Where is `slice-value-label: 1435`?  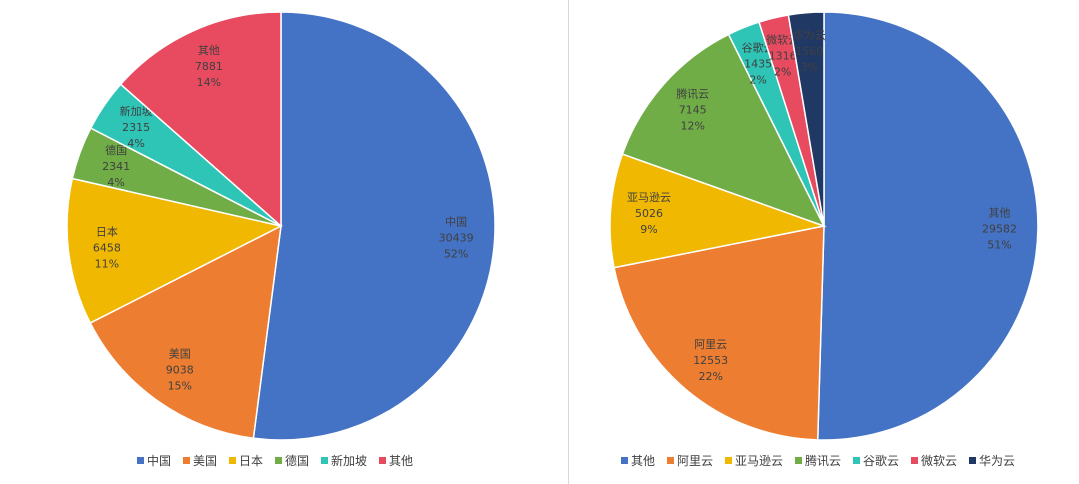 slice-value-label: 1435 is located at coordinates (758, 63).